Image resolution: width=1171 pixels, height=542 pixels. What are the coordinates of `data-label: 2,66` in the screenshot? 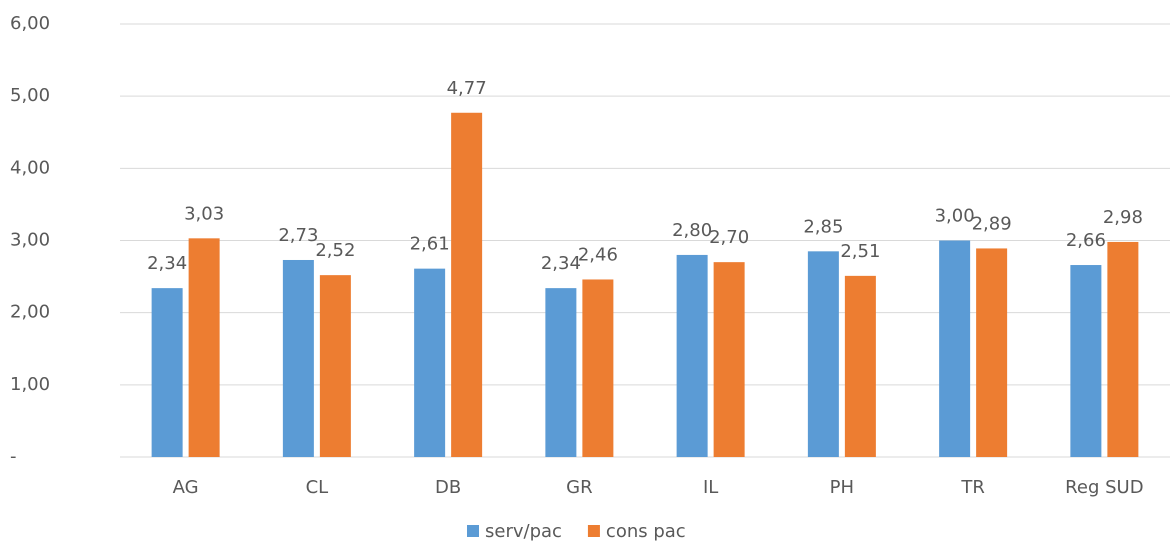 It's located at (1086, 240).